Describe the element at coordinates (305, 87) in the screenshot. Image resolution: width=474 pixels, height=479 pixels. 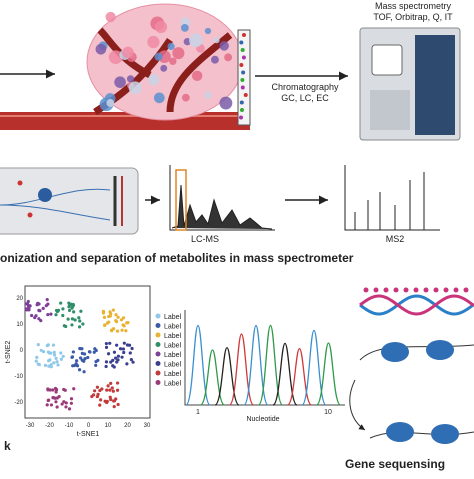
I see `chromatography-label: Chromatography` at that location.